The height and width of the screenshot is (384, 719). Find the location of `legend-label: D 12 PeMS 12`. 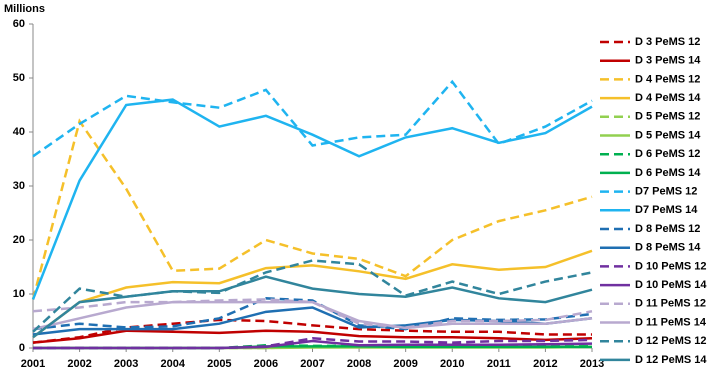

legend-label: D 12 PeMS 12 is located at coordinates (671, 341).